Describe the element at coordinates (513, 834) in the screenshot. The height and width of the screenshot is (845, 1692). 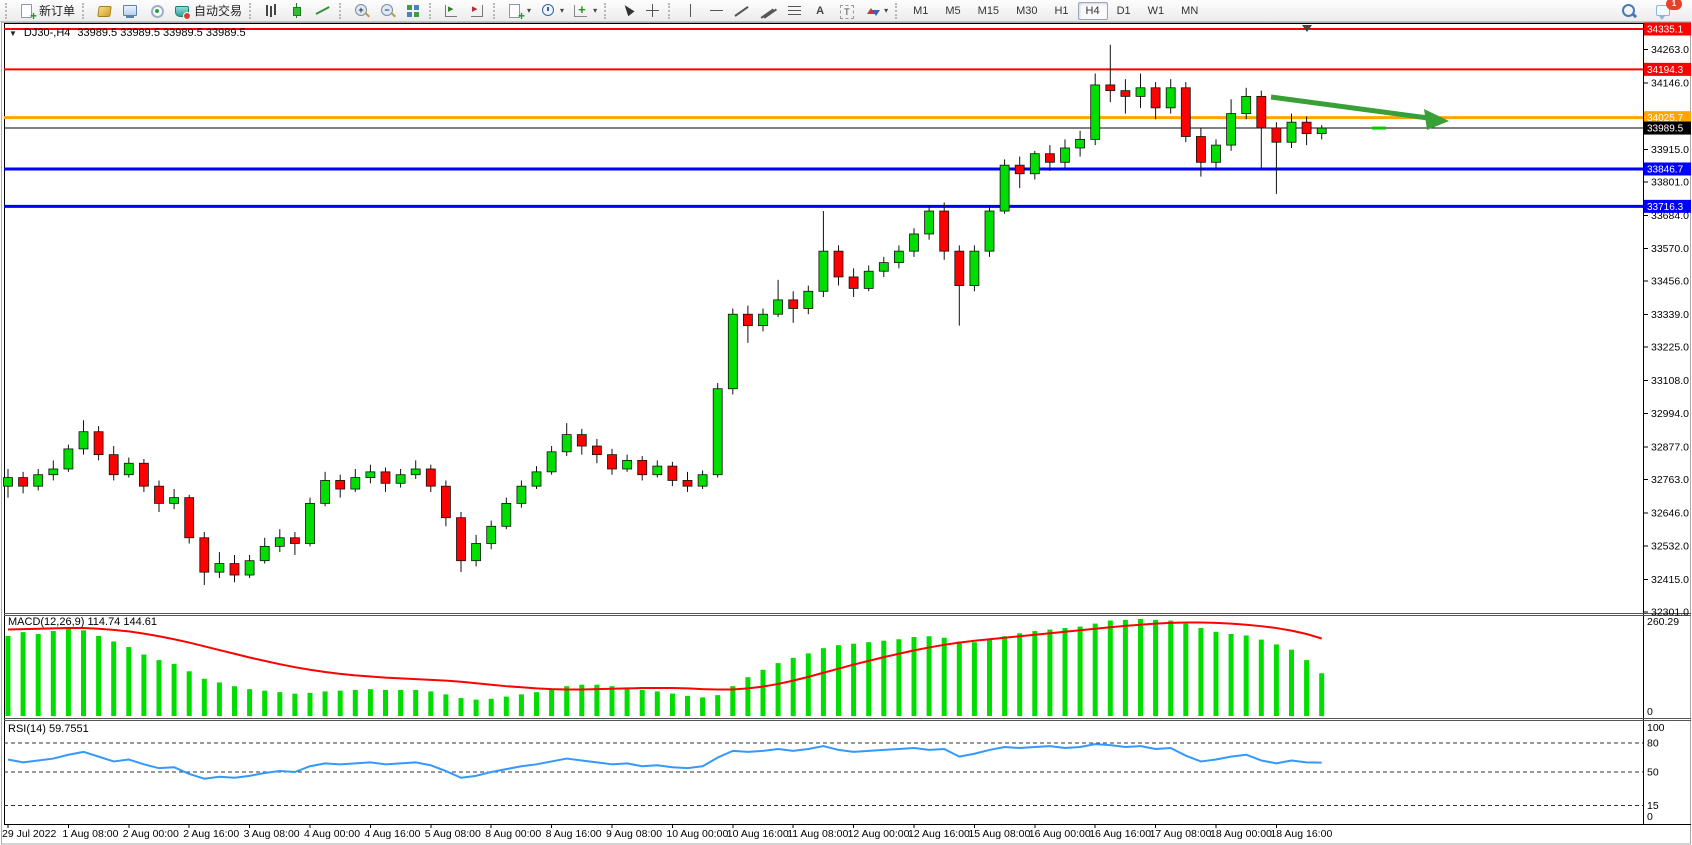
I see `svg-text: 8 Aug 00:00` at that location.